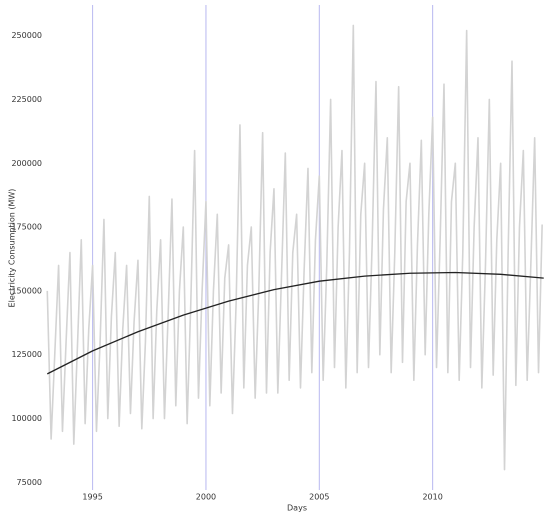 This screenshot has height=518, width=550. I want to click on y-tick-label: 150000, so click(26, 290).